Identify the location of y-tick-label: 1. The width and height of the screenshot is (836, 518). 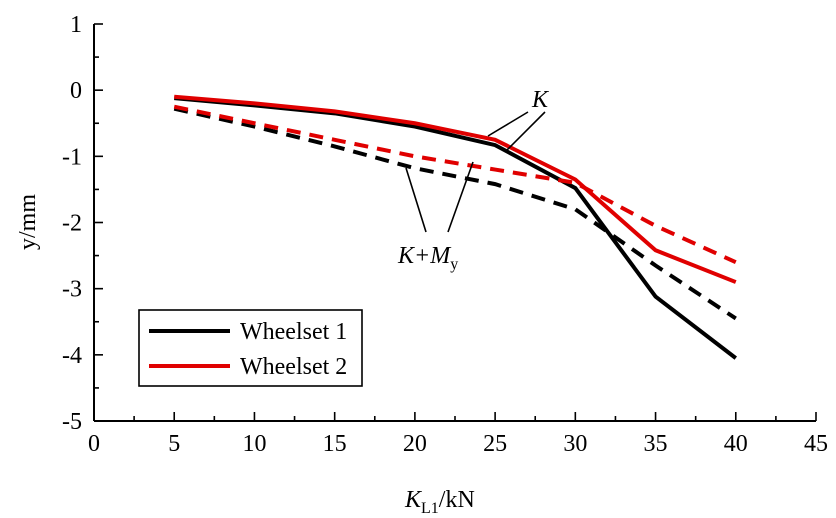
(76, 25).